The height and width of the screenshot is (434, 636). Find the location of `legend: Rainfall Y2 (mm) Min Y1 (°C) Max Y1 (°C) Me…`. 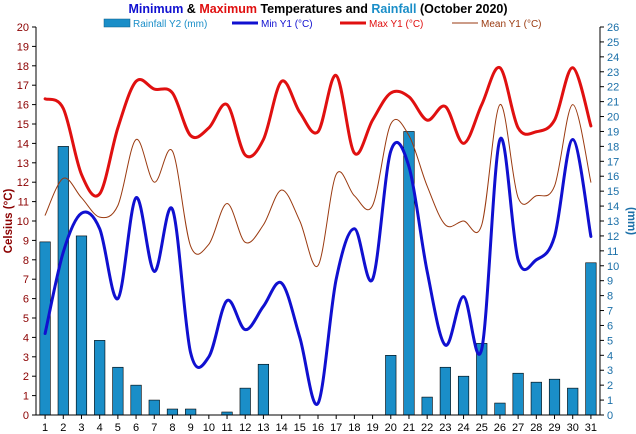

legend: Rainfall Y2 (mm) Min Y1 (°C) Max Y1 (°C) Me… is located at coordinates (322, 24).